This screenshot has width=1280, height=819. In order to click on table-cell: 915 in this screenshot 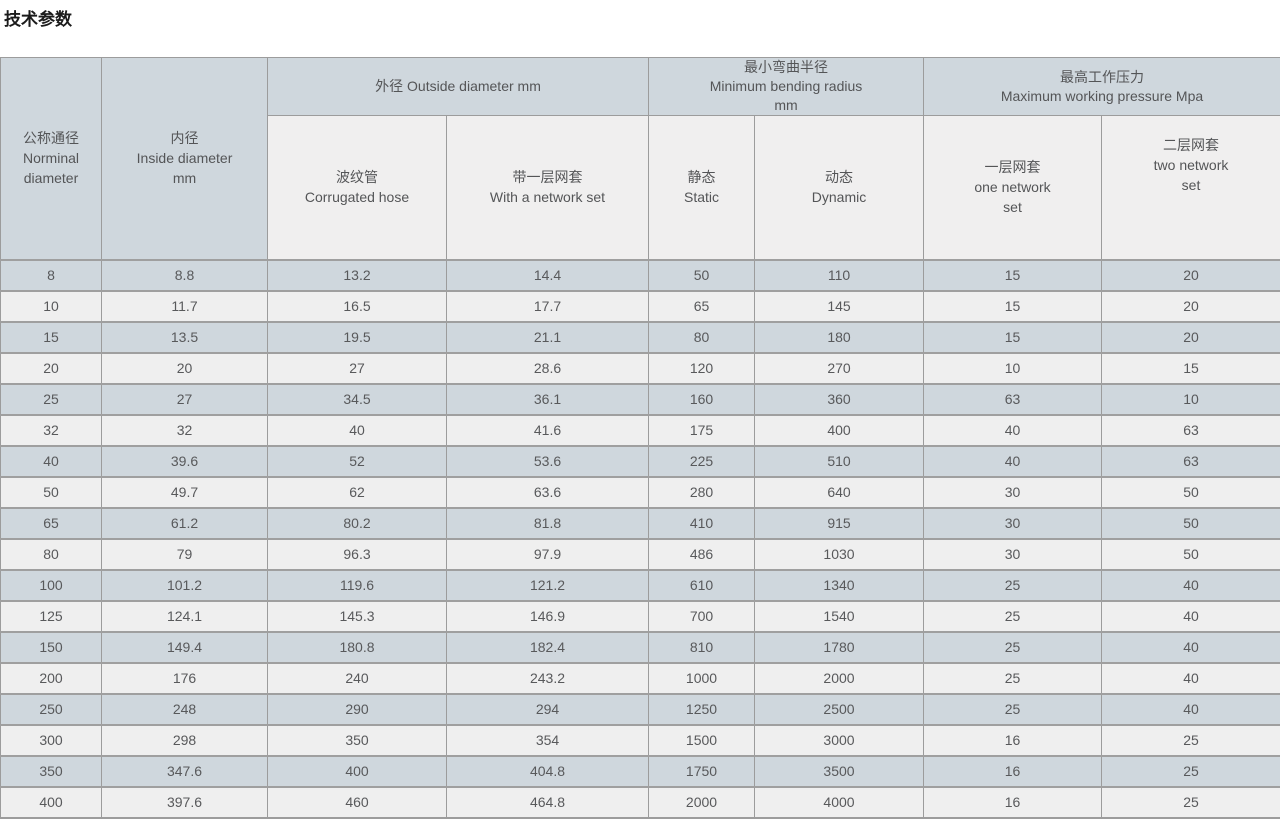, I will do `click(839, 523)`.